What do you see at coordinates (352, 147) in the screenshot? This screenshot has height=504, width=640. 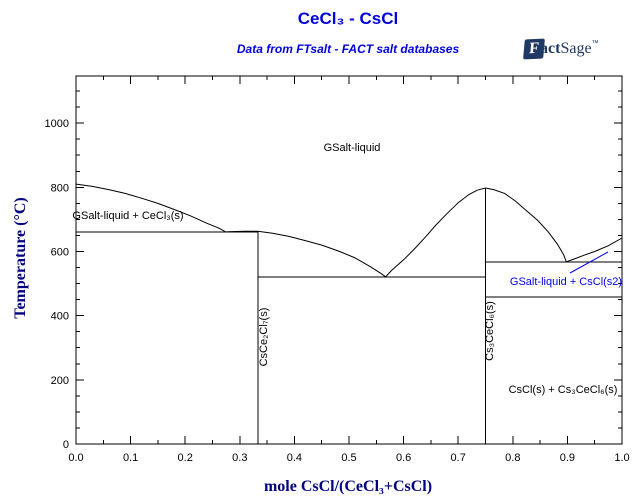 I see `label-gsalt-liquid: GSalt-liquid` at bounding box center [352, 147].